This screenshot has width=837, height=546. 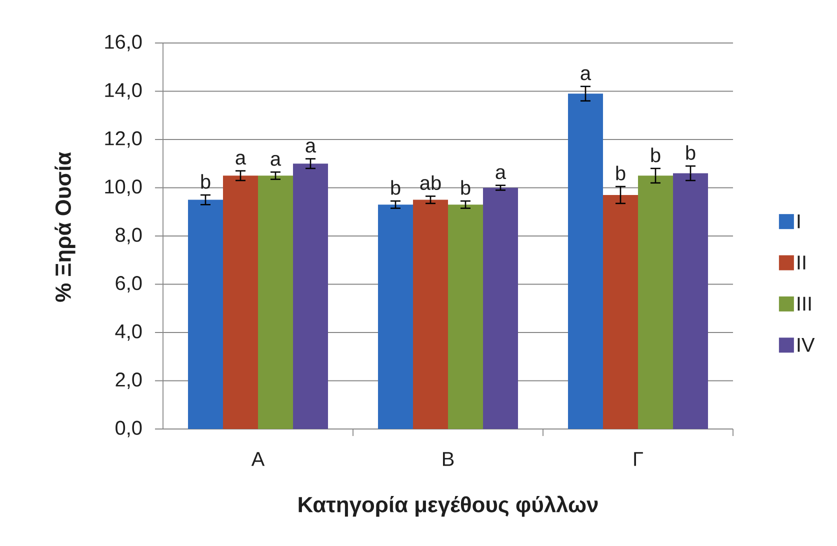 What do you see at coordinates (129, 284) in the screenshot?
I see `y-tick-label: 6,0` at bounding box center [129, 284].